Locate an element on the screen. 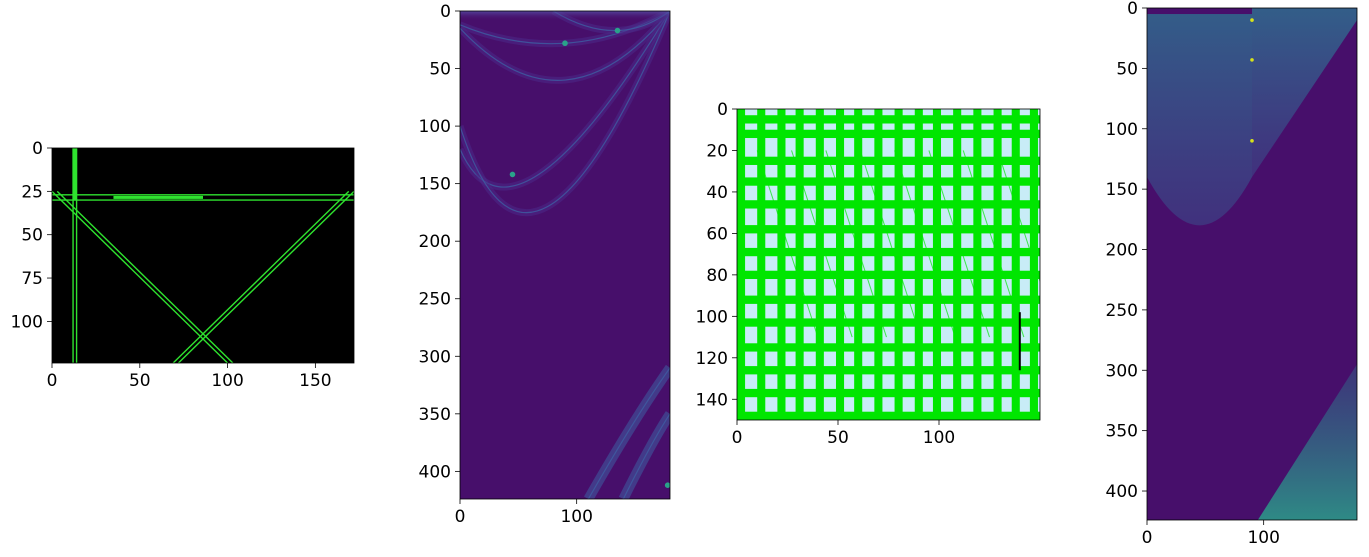 This screenshot has height=557, width=1369. edge-image-panel: 0 50 100 150 0 25 50 75 100 is located at coordinates (183, 265).